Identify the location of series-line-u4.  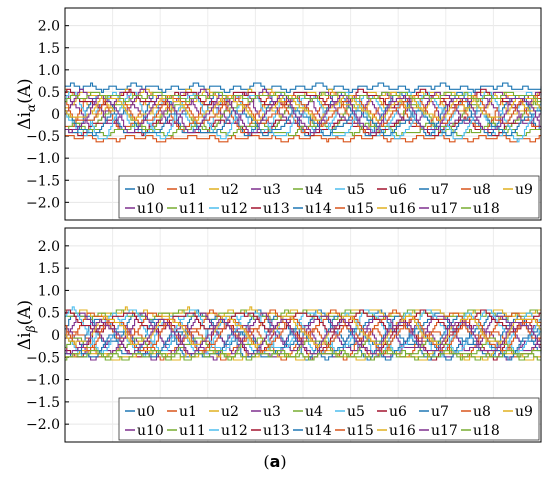
(303, 314).